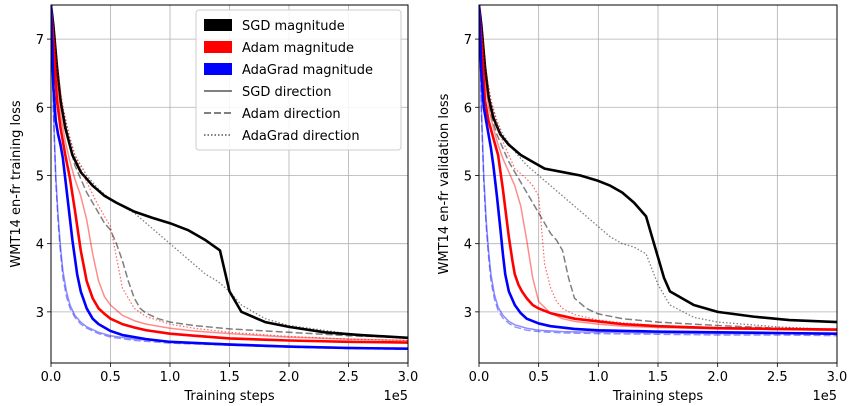  Describe the element at coordinates (444, 183) in the screenshot. I see `y-axis-label: WMT14 en-fr validation loss` at that location.